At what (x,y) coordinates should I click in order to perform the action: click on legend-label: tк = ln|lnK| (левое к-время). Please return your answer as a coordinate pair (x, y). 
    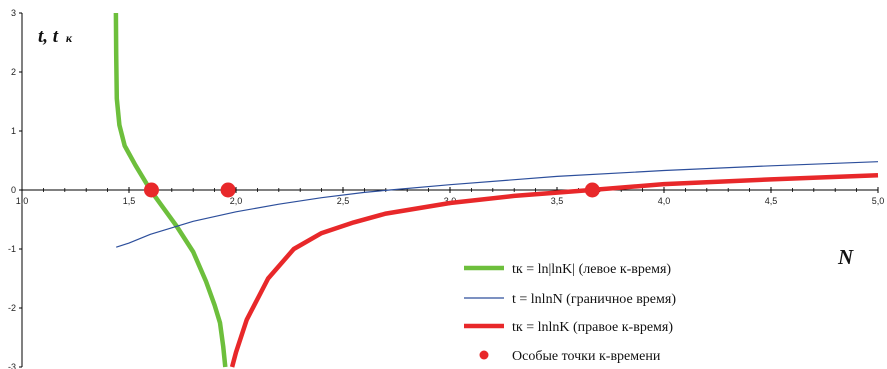
    Looking at the image, I should click on (591, 269).